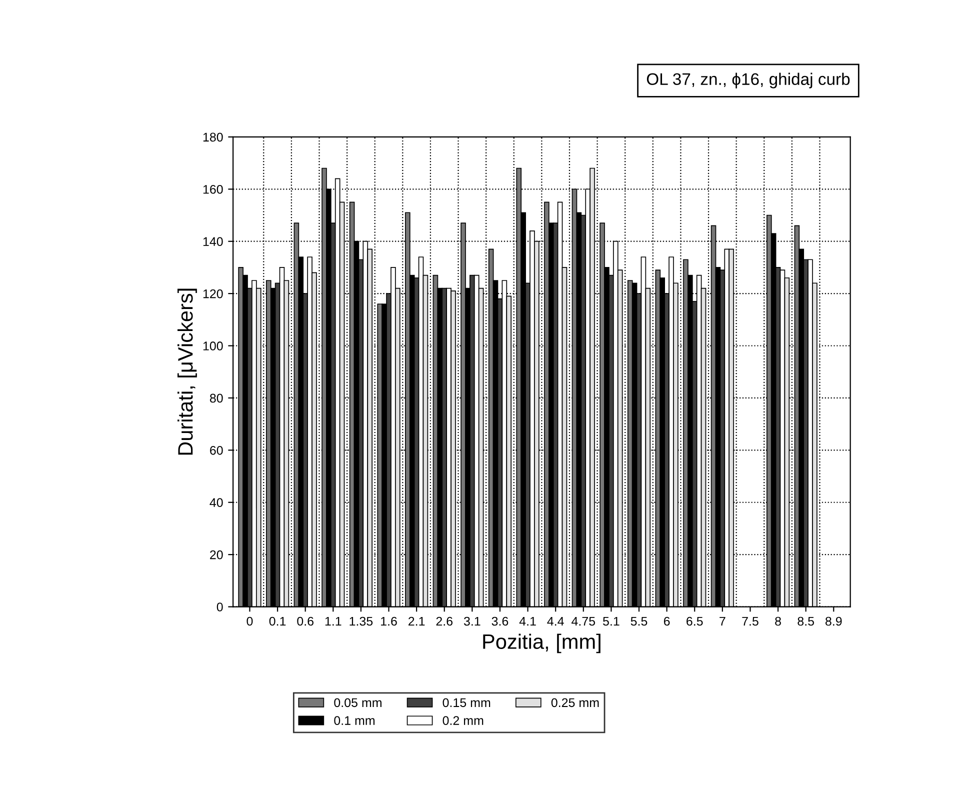 This screenshot has width=963, height=787. What do you see at coordinates (500, 621) in the screenshot?
I see `x-tick-label: 3.6` at bounding box center [500, 621].